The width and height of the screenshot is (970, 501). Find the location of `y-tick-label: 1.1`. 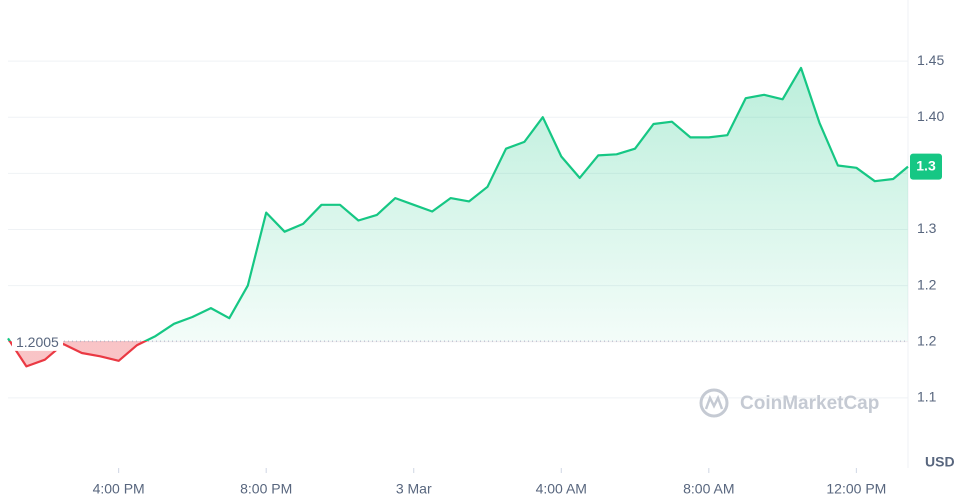

y-tick-label: 1.1 is located at coordinates (927, 397).